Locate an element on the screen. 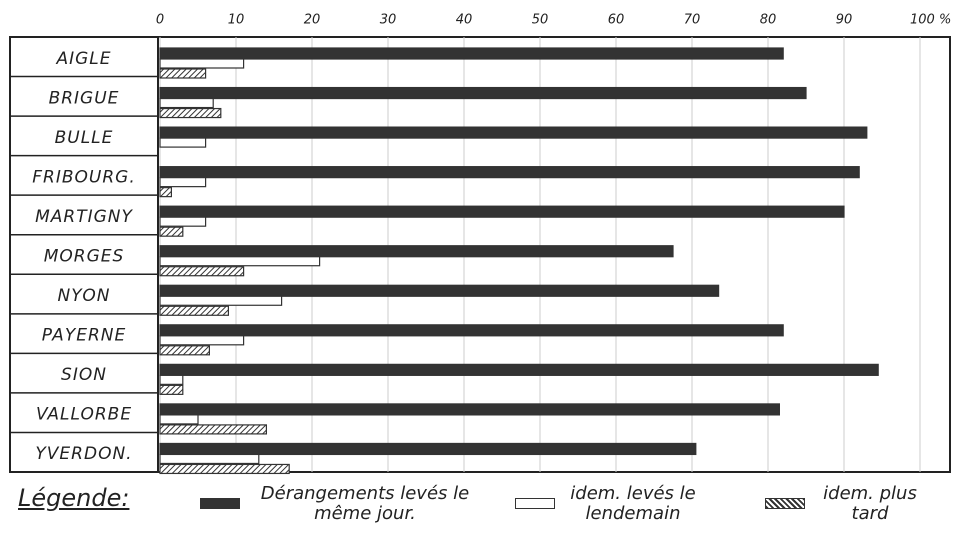  category-label: YVERDON. is located at coordinates (83, 454).